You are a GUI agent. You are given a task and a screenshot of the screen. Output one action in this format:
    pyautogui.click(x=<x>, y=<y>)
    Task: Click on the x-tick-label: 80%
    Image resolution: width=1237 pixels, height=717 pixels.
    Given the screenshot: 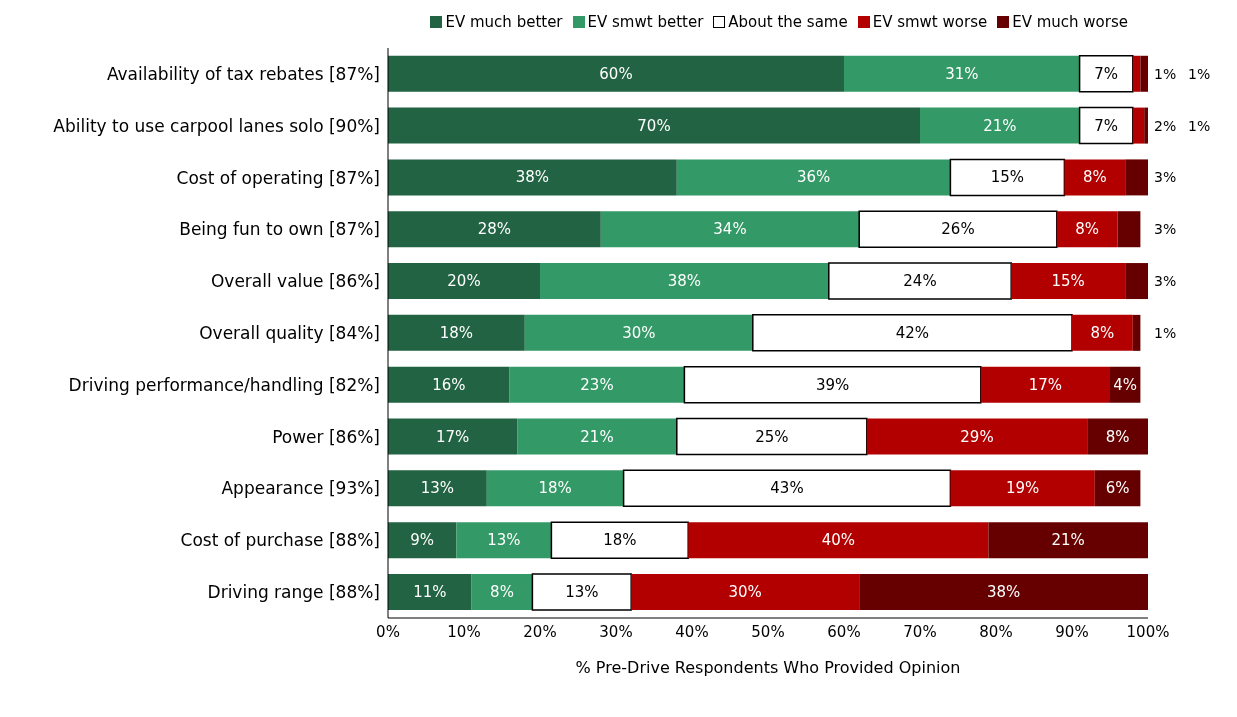 What is the action you would take?
    pyautogui.click(x=996, y=631)
    